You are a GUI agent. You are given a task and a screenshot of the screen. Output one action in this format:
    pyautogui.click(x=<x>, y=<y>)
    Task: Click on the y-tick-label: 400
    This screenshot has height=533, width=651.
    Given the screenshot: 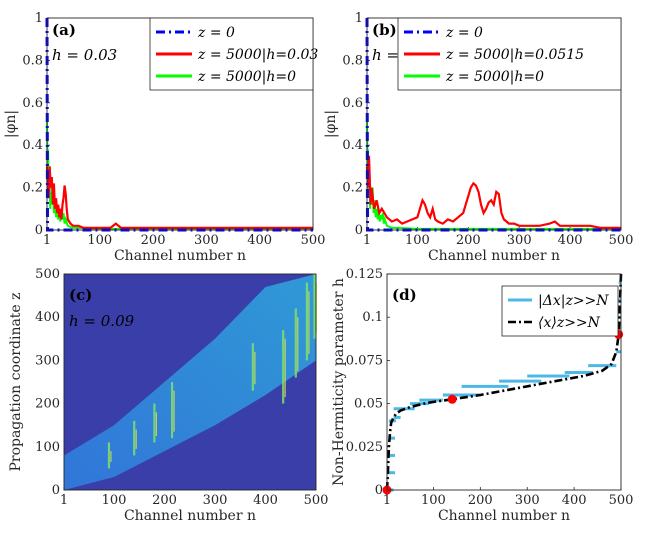 What is the action you would take?
    pyautogui.click(x=47, y=317)
    